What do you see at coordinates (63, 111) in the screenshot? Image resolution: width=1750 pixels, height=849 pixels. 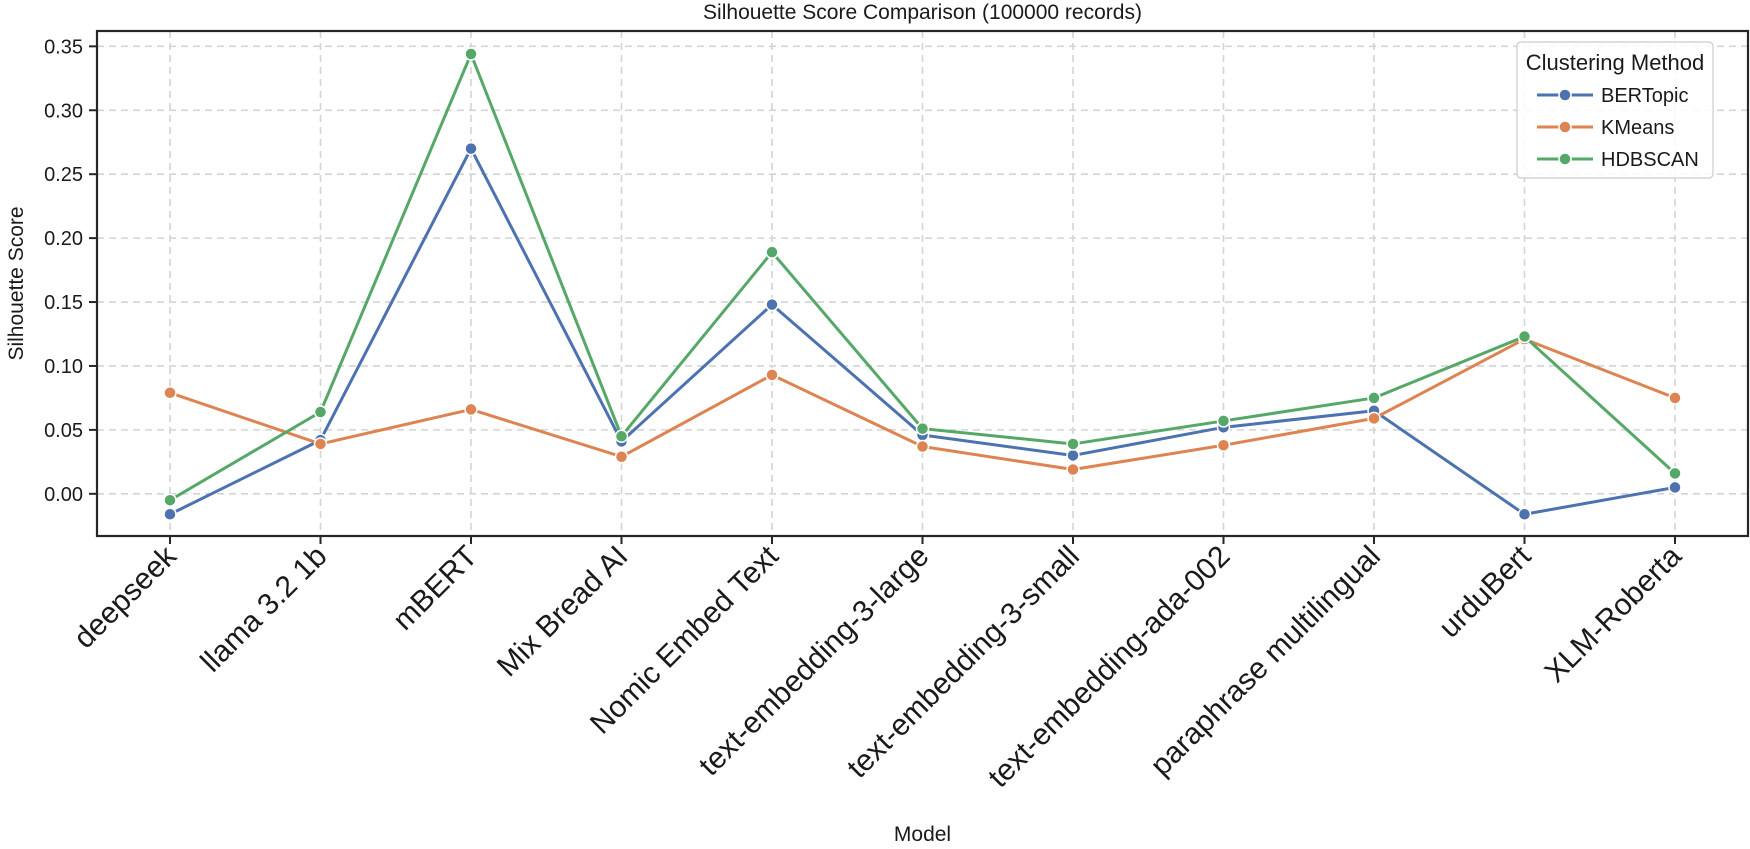 I see `y-tick-label: 0.30` at bounding box center [63, 111].